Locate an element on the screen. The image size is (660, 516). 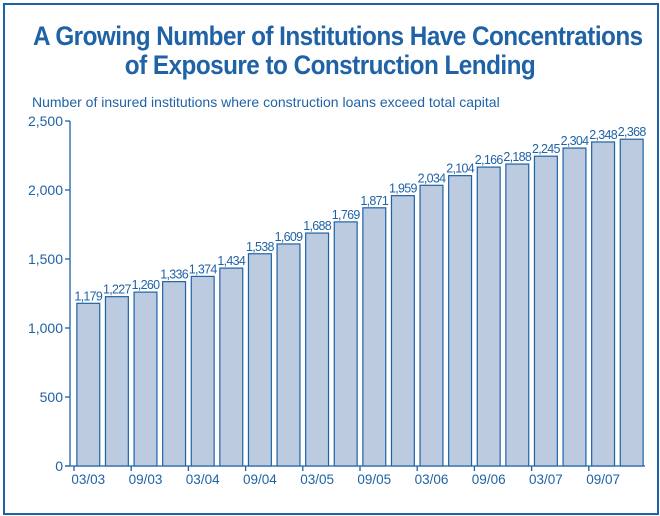
bar-value-label: 1,959 is located at coordinates (403, 189).